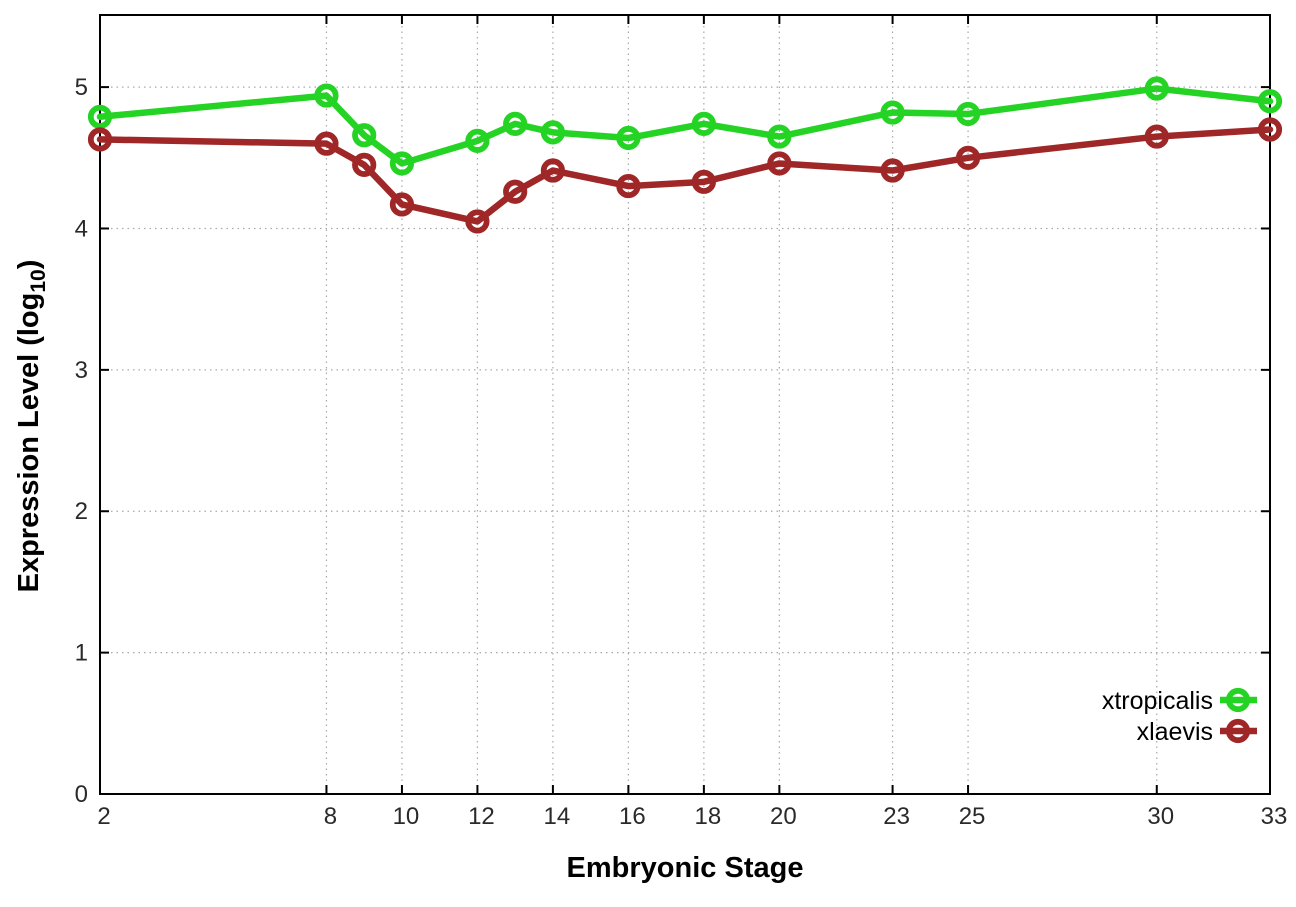  What do you see at coordinates (1274, 816) in the screenshot?
I see `x-tick-label: 33` at bounding box center [1274, 816].